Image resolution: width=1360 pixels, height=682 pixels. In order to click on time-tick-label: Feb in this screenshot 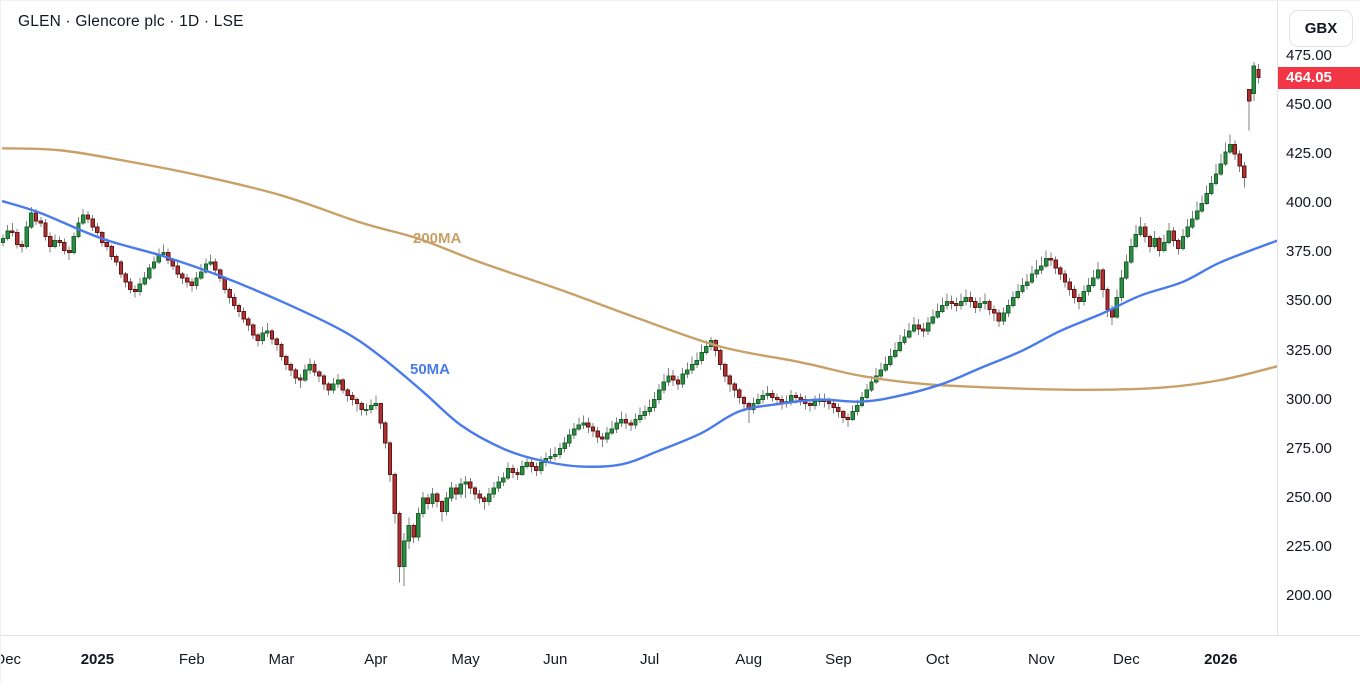, I will do `click(191, 659)`.